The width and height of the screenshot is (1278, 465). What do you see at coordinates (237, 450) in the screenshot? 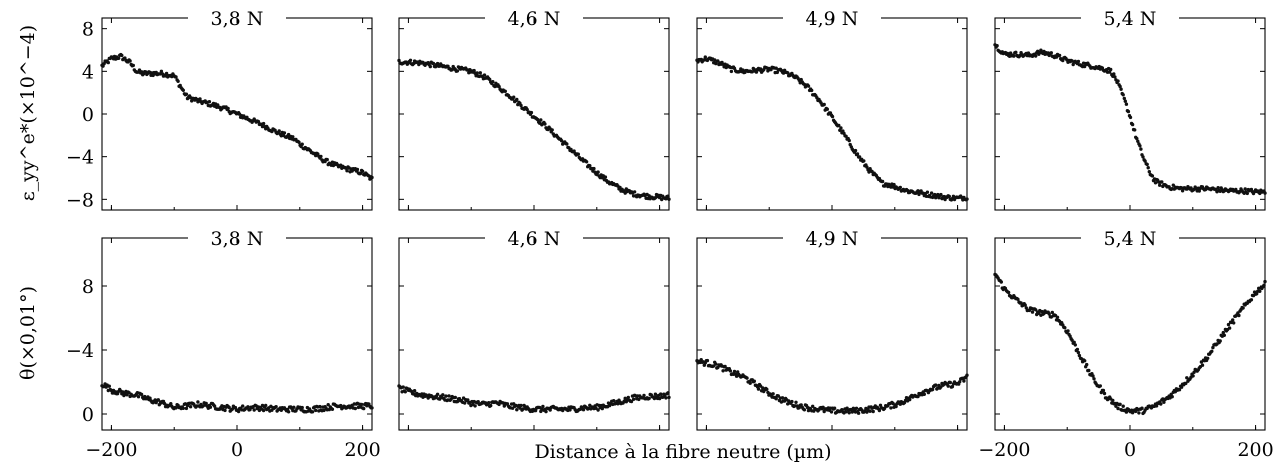
I see `x-tick-label: 0` at bounding box center [237, 450].